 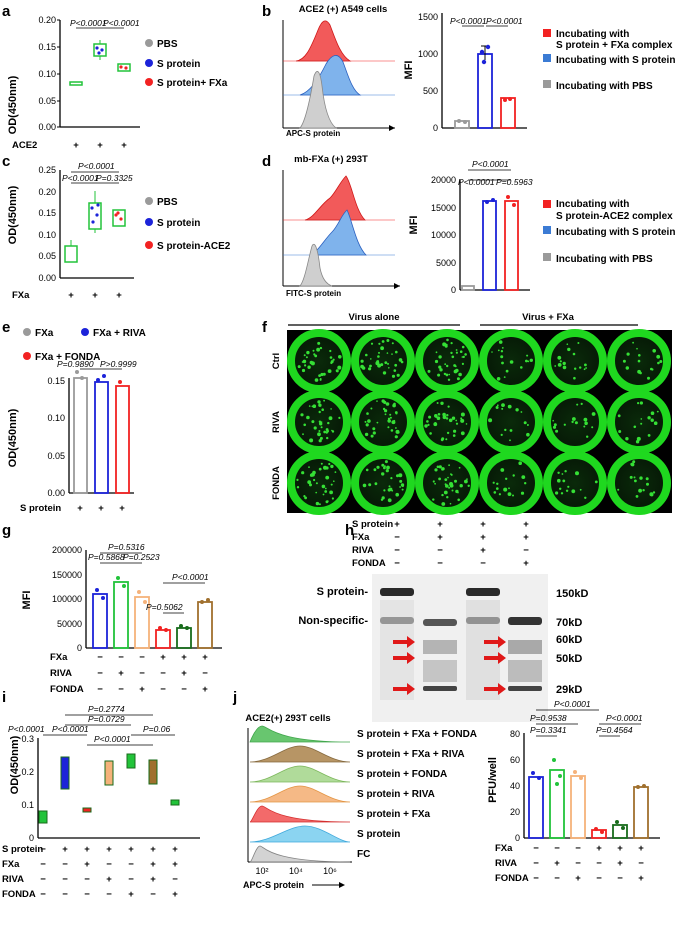 I want to click on panel-j-xtick: 10⁶, so click(x=330, y=871).